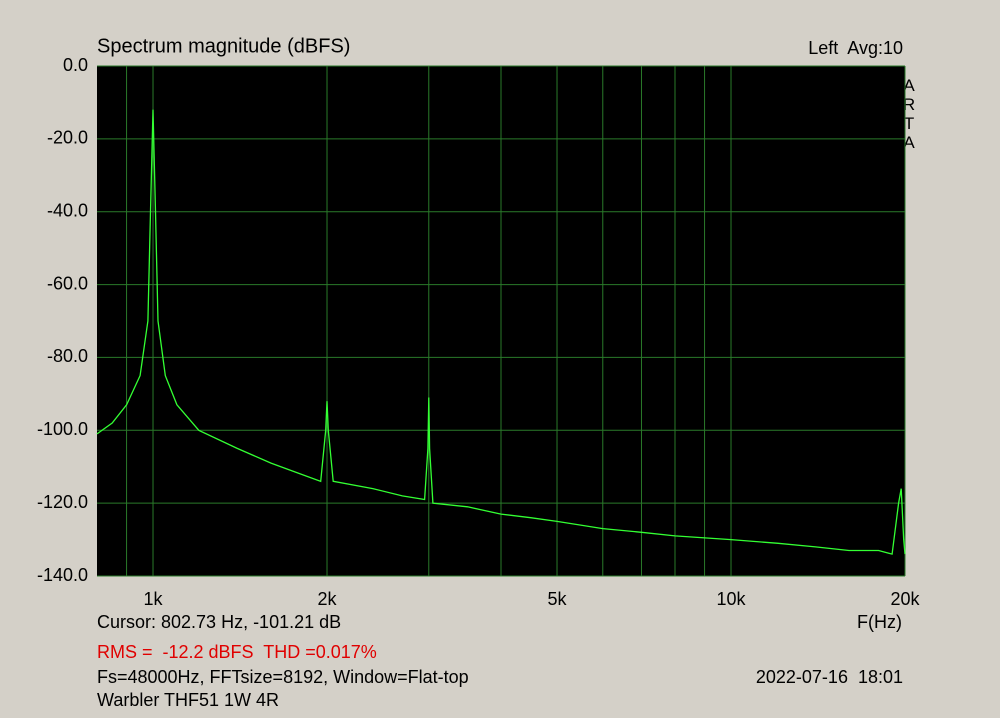 The height and width of the screenshot is (718, 1000). I want to click on brand: ARTA, so click(909, 114).